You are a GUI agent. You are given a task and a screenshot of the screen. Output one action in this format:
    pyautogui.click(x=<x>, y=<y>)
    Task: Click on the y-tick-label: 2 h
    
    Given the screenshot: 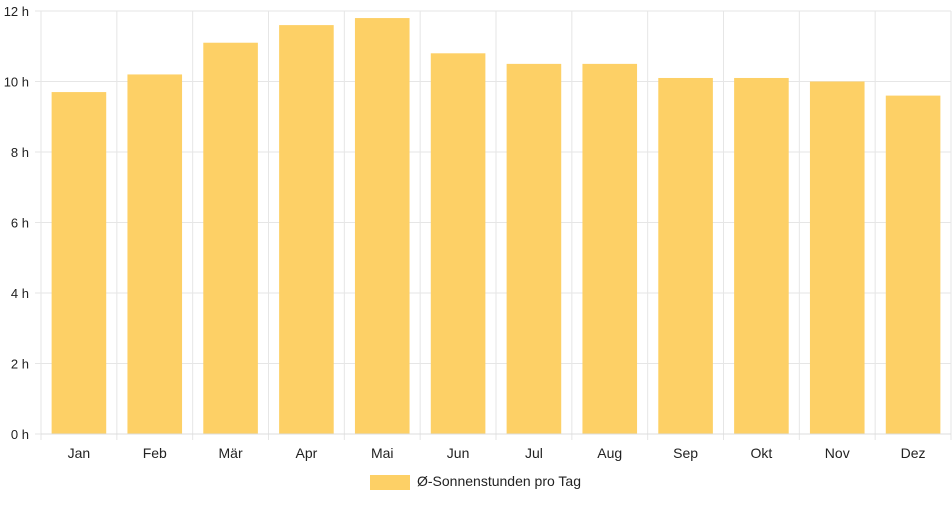 What is the action you would take?
    pyautogui.click(x=20, y=364)
    